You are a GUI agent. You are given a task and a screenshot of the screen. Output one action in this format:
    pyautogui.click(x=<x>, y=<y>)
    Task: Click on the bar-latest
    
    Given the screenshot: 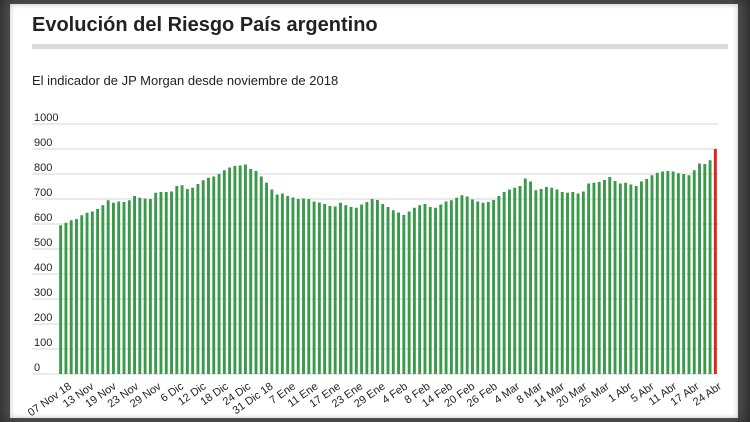 What is the action you would take?
    pyautogui.click(x=715, y=261)
    